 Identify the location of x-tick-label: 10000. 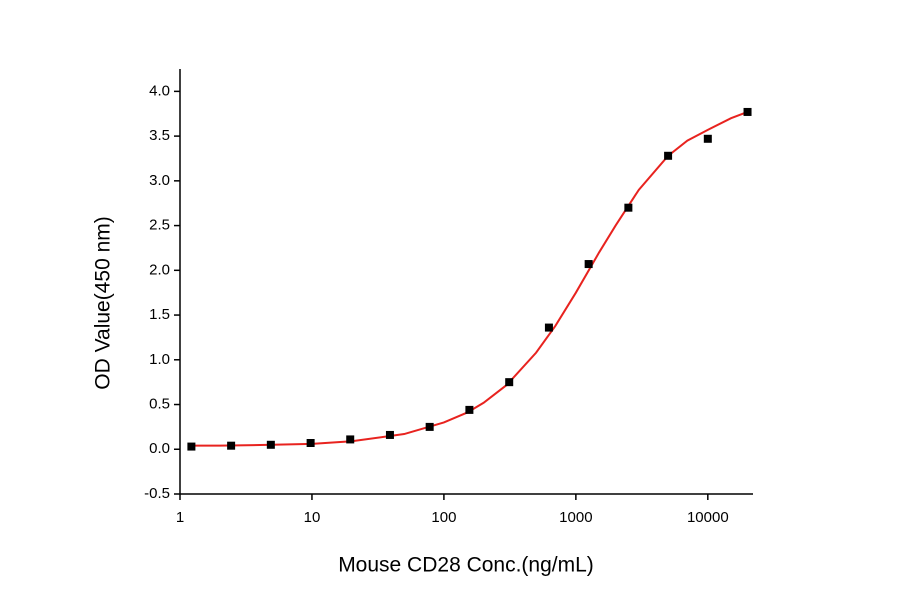
(708, 517).